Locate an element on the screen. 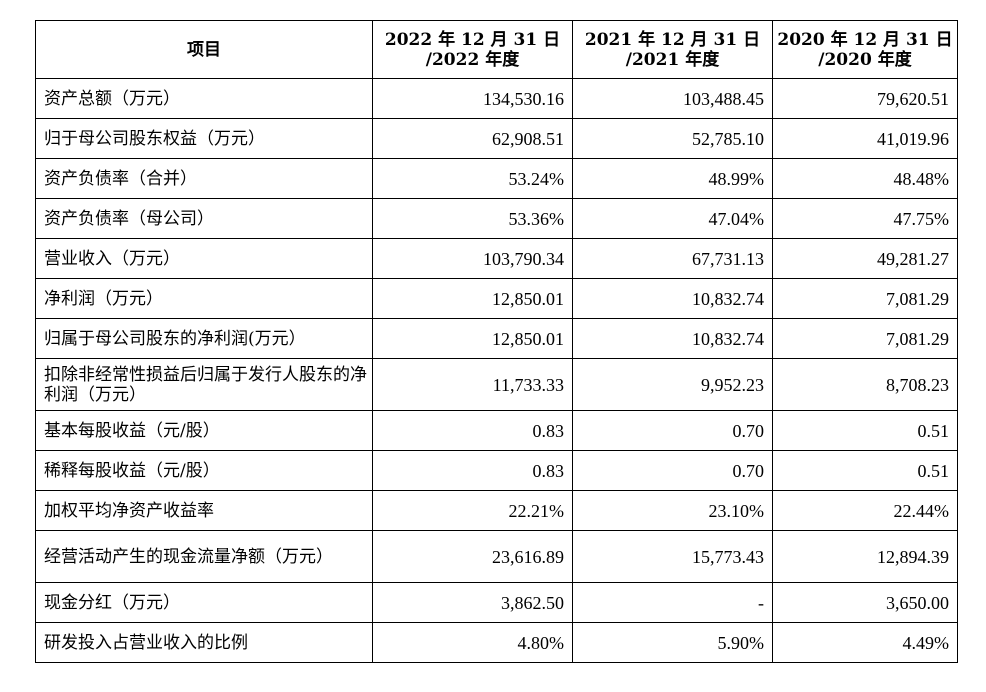 This screenshot has width=986, height=692. value-2020: 3,650.00 is located at coordinates (865, 602).